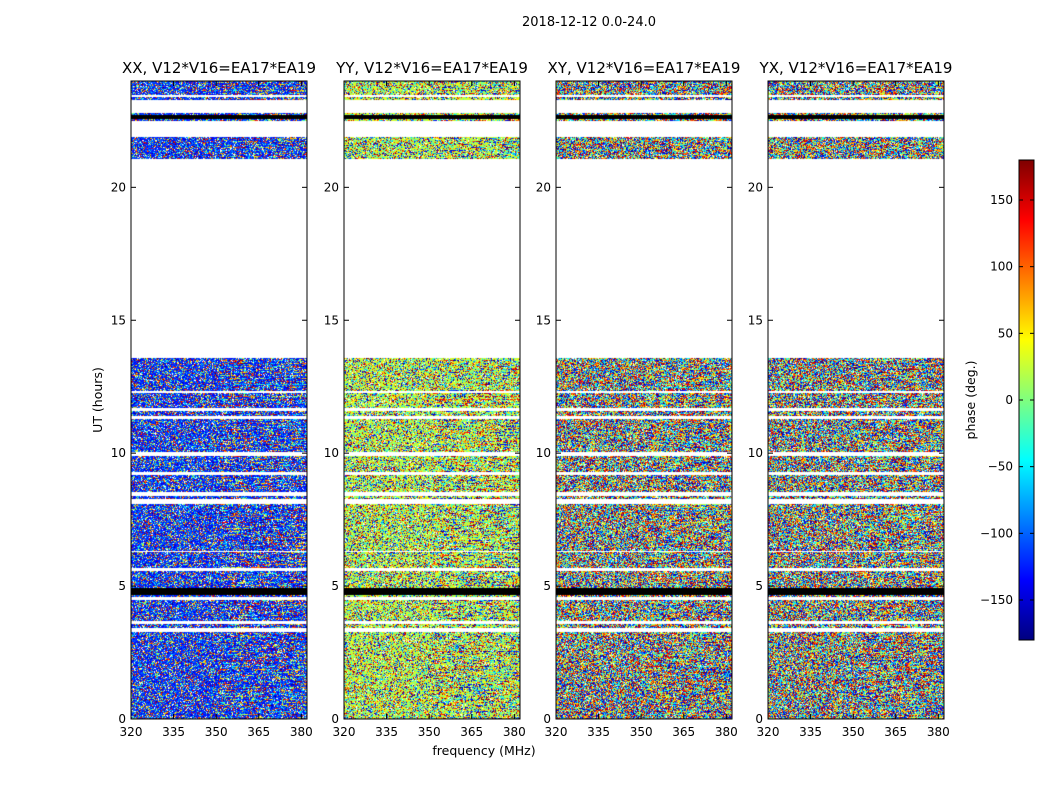  I want to click on panel-title: XX, V12*V16=EA17*EA19, so click(219, 68).